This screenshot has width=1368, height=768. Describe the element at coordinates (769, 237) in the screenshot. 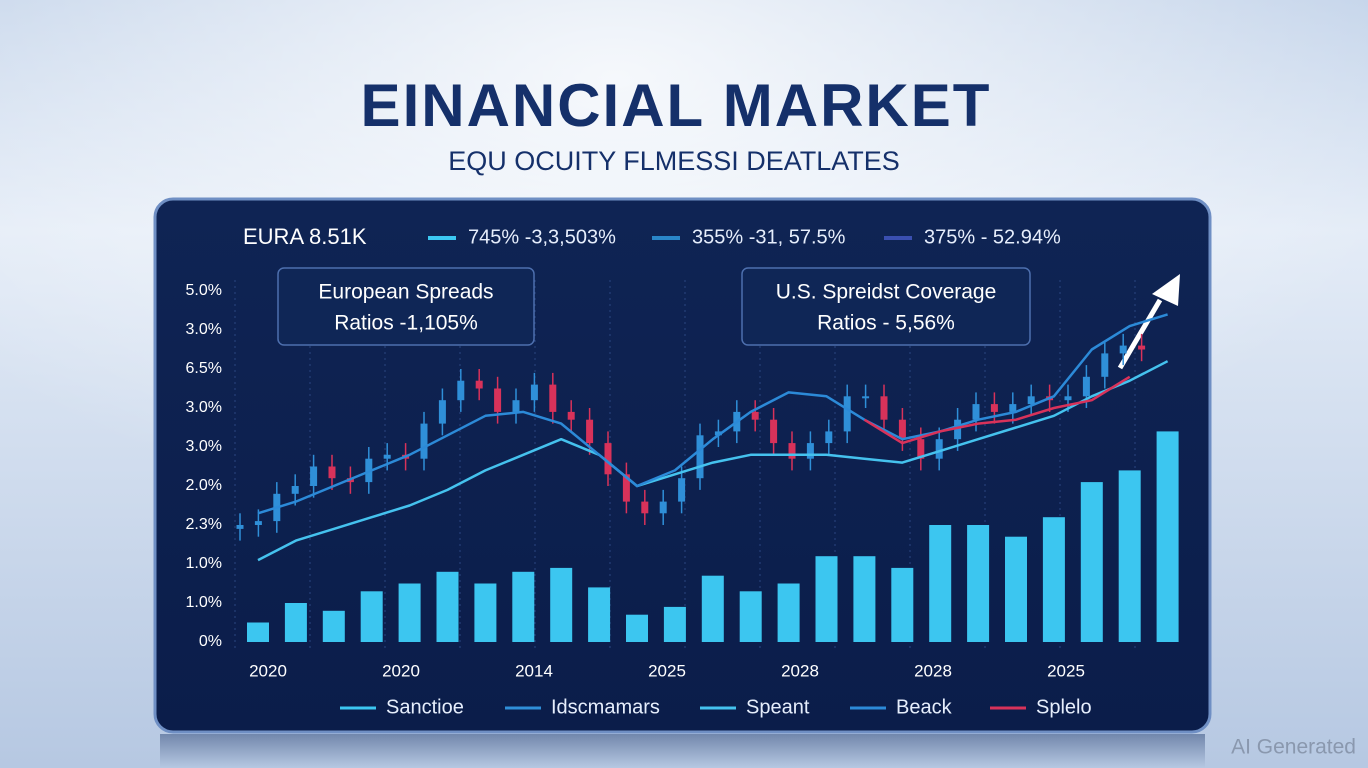

I see `header-item: 355% -31, 57.5%` at that location.